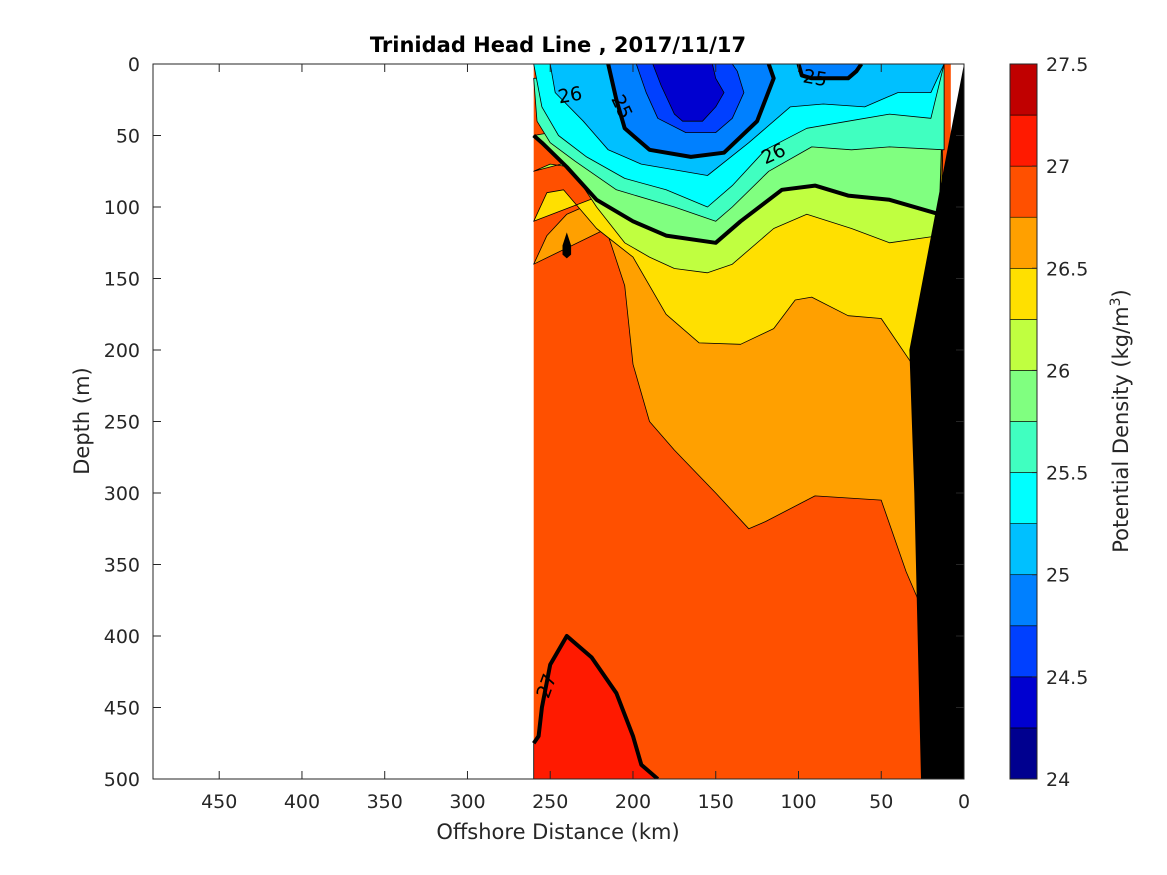  Describe the element at coordinates (936, 421) in the screenshot. I see `bathymetry-shape` at that location.